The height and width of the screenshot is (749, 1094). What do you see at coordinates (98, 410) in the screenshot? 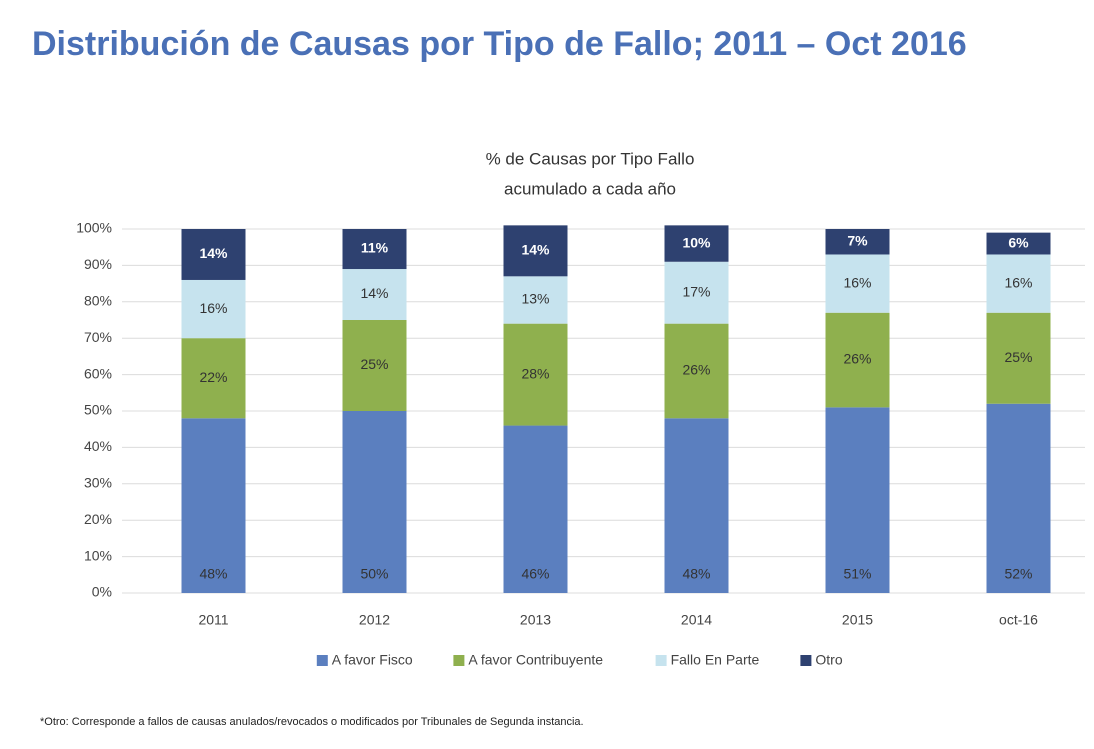
I see `y-tick-label: 50%` at bounding box center [98, 410].